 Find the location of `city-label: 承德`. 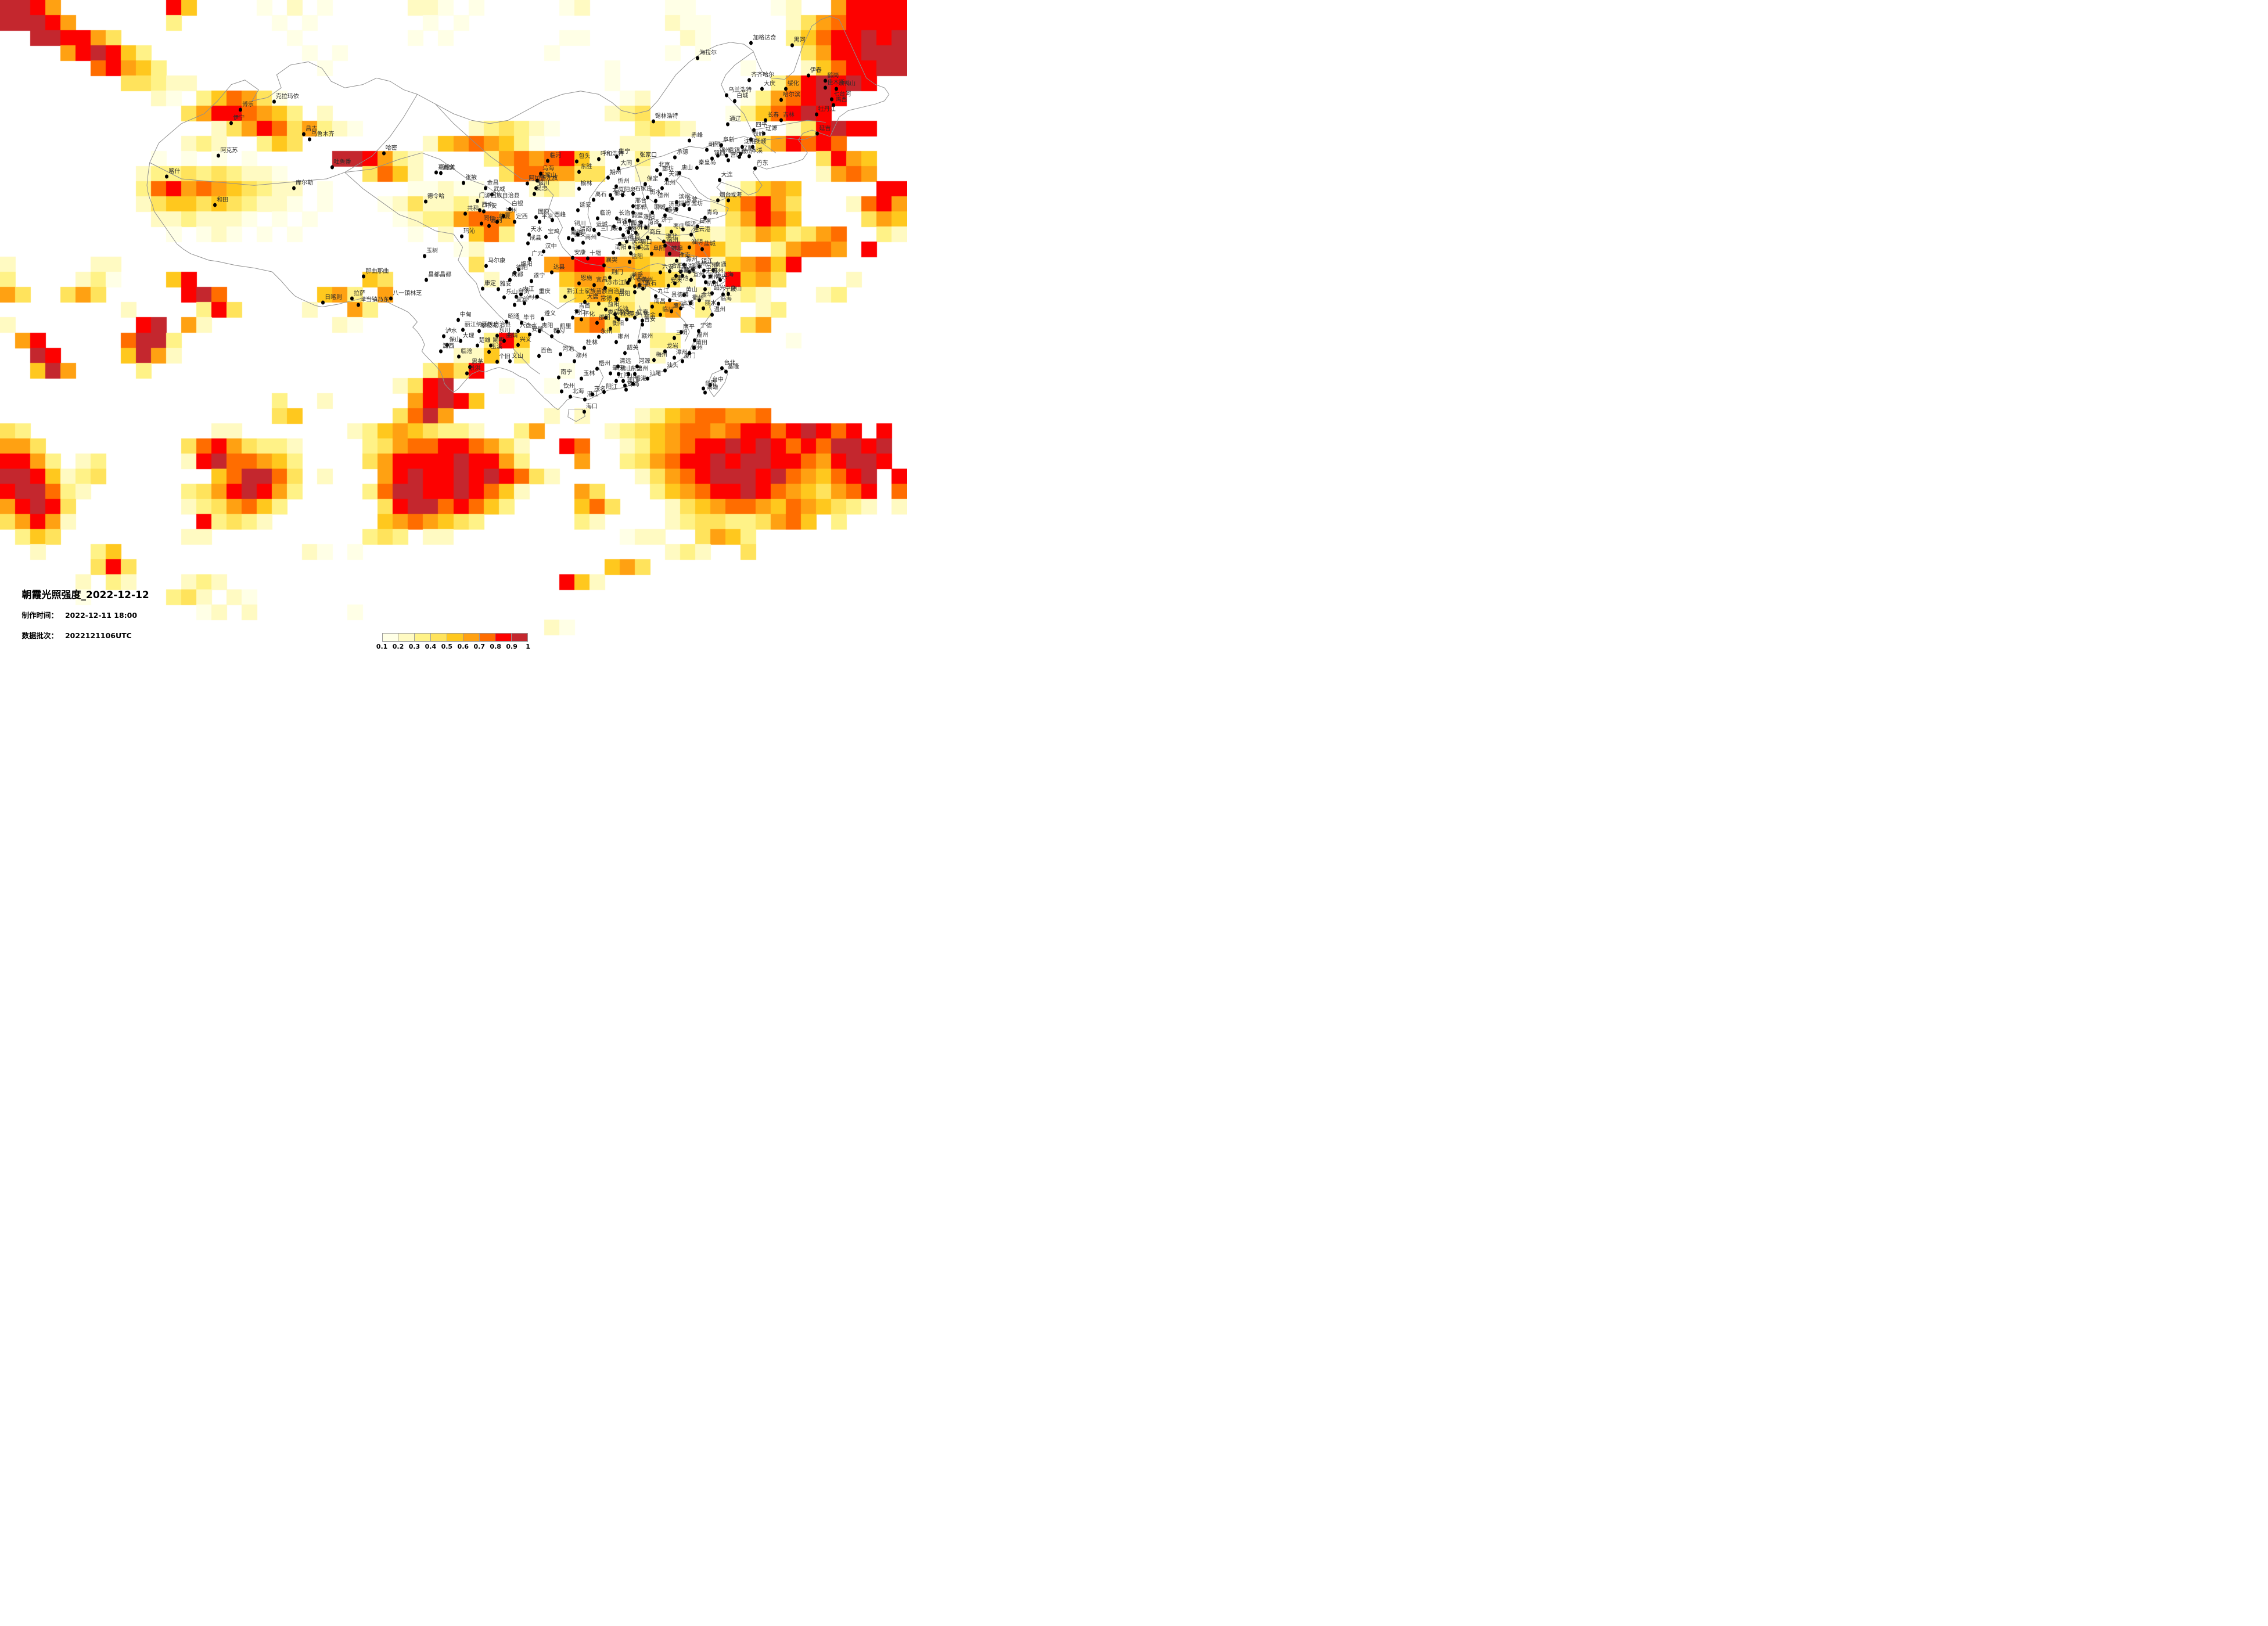

city-label: 承德 is located at coordinates (683, 152).